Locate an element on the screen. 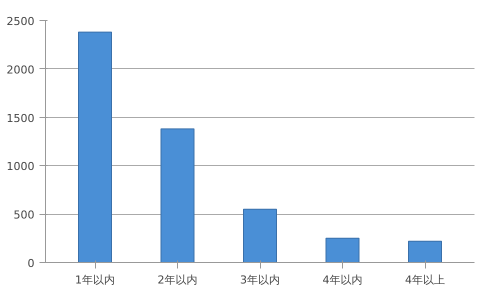  y-tick-label: 2000 is located at coordinates (20, 69).